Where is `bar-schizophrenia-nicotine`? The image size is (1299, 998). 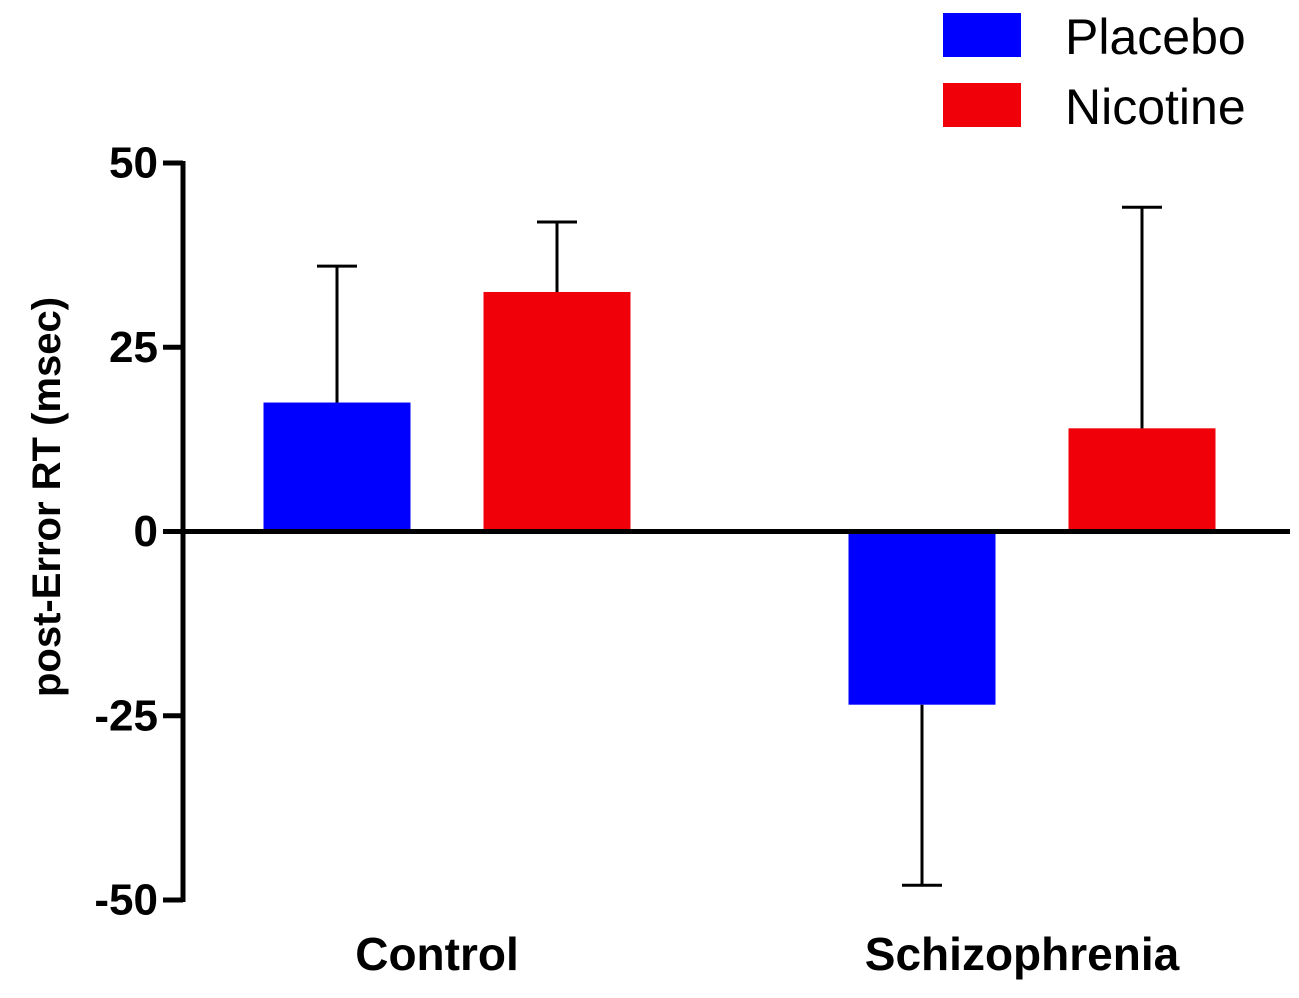 bar-schizophrenia-nicotine is located at coordinates (1142, 480).